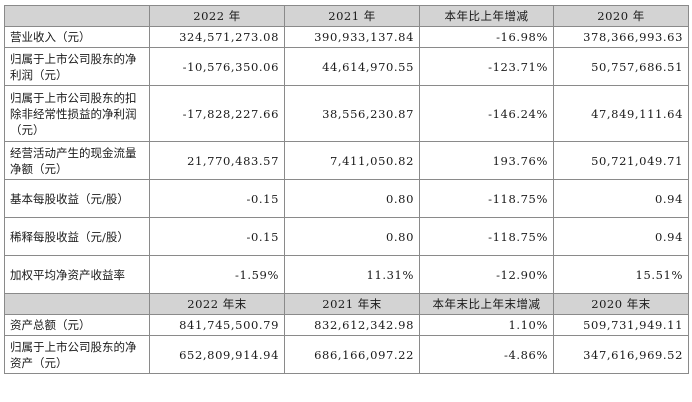  What do you see at coordinates (77, 325) in the screenshot?
I see `row-label: 资产总额（元）` at bounding box center [77, 325].